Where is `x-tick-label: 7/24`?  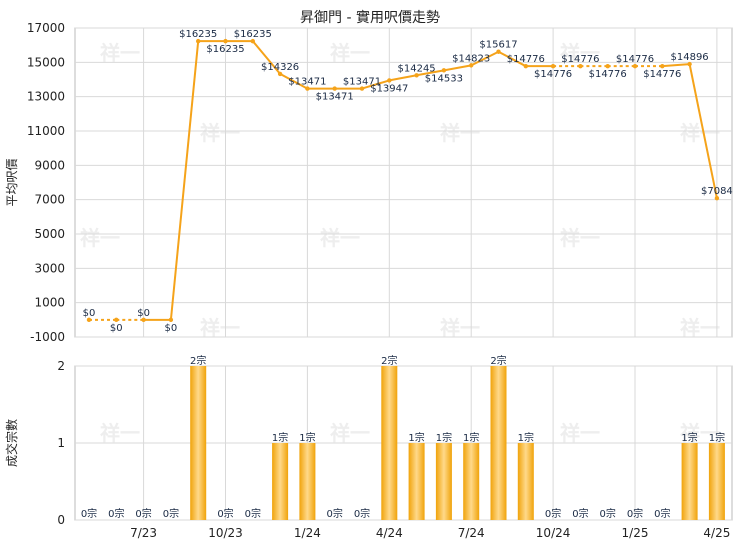 x-tick-label: 7/24 is located at coordinates (471, 533).